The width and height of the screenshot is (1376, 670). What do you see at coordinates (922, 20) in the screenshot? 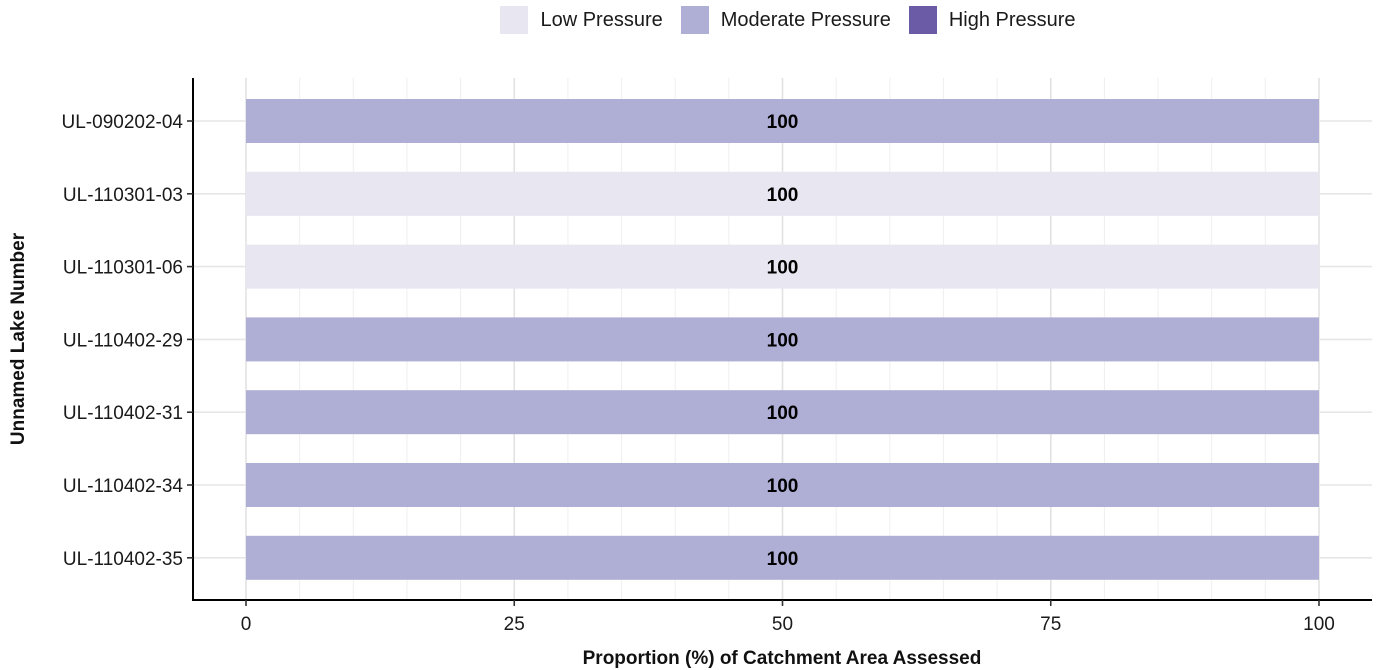
I see `legend-swatch-high` at bounding box center [922, 20].